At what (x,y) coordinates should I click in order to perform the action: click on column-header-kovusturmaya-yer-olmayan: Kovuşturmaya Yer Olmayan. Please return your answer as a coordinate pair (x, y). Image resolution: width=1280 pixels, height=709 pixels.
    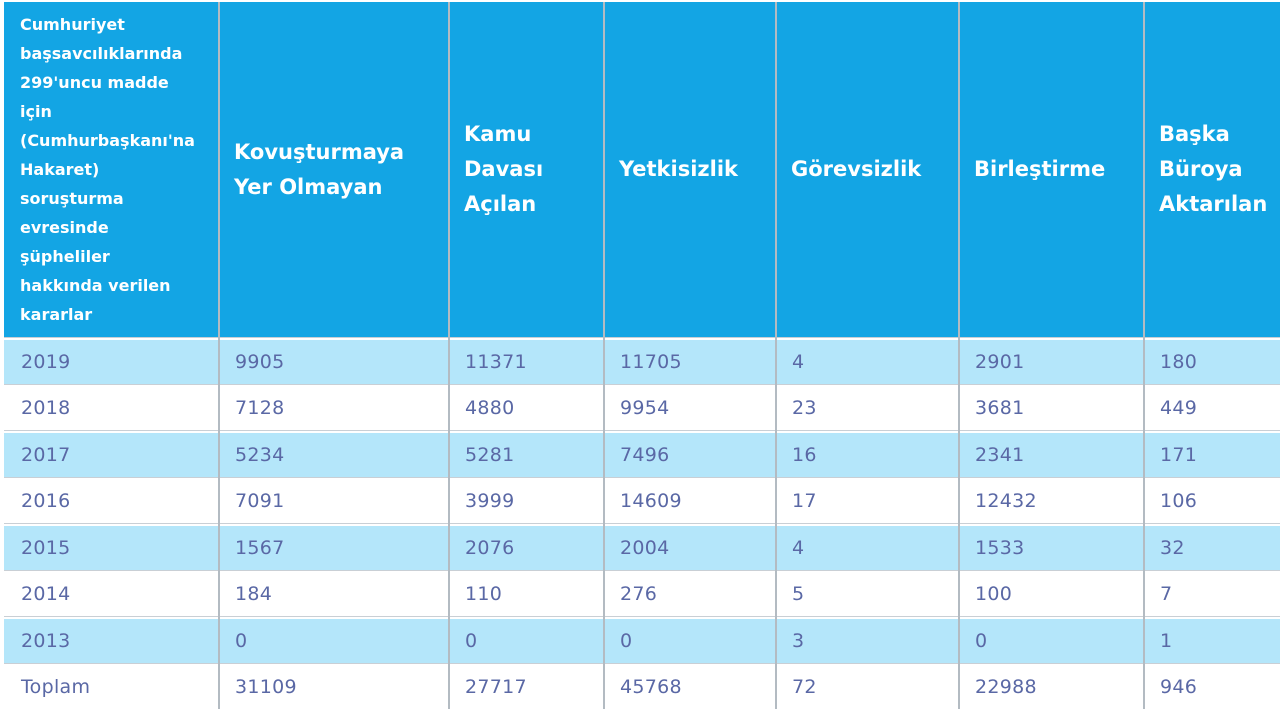
    Looking at the image, I should click on (319, 169).